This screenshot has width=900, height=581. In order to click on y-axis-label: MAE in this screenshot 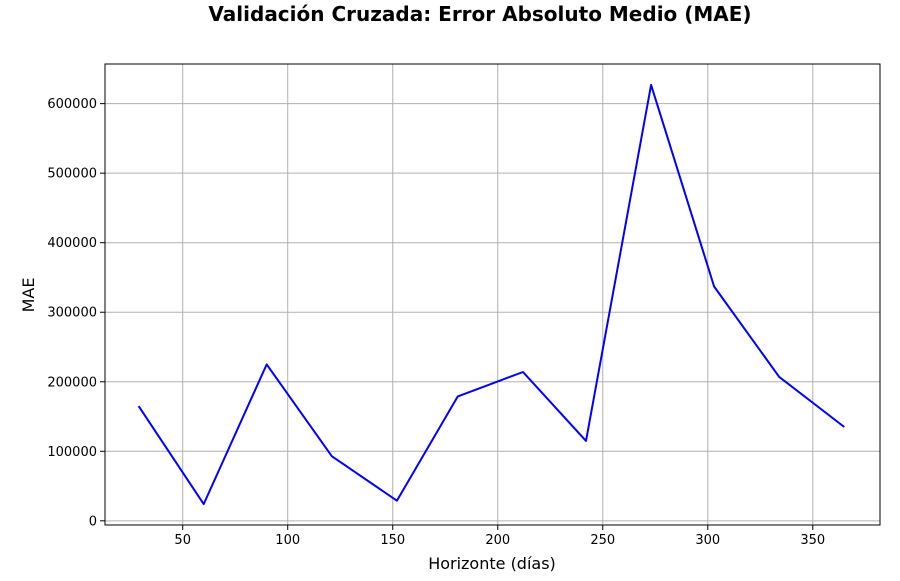, I will do `click(28, 295)`.